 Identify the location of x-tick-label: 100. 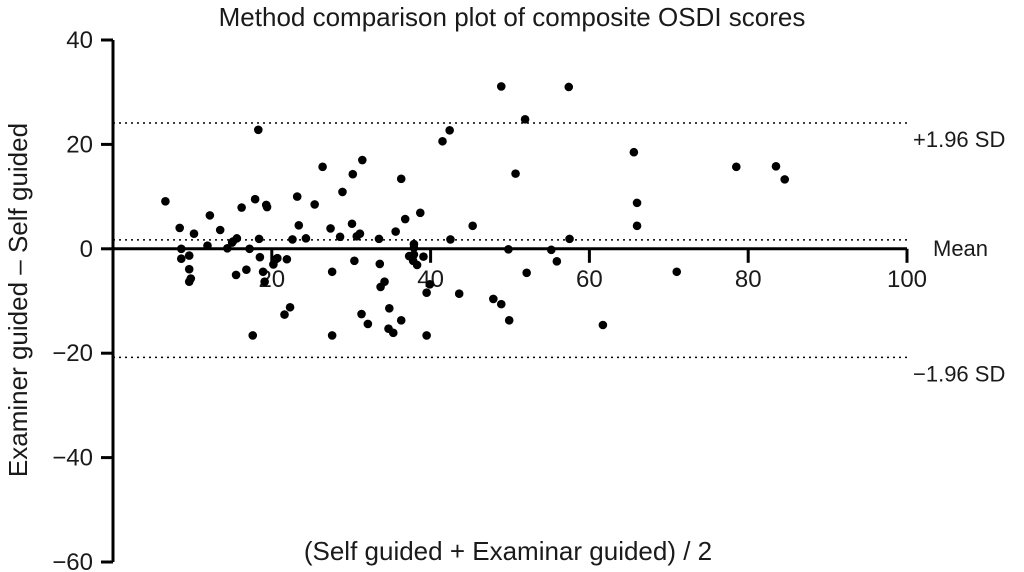
(907, 279).